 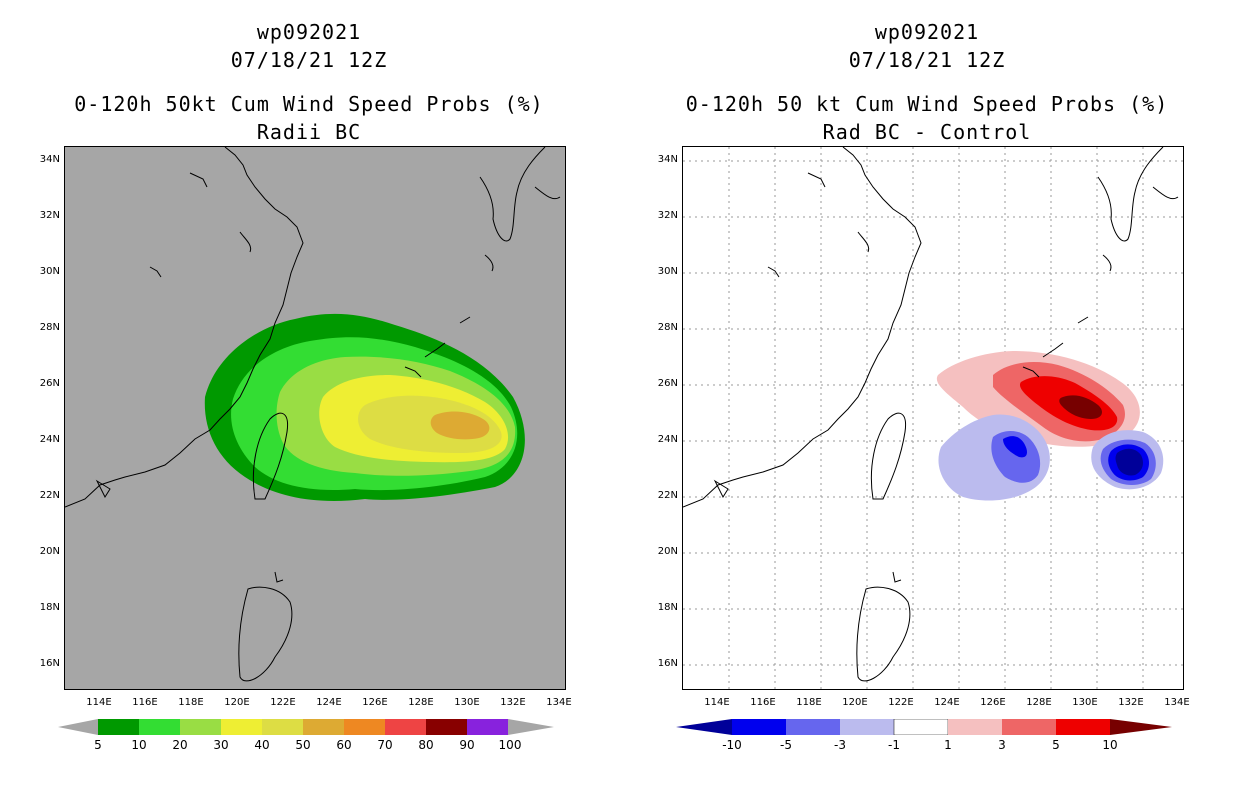 I want to click on lon-label: 120E, so click(x=237, y=702).